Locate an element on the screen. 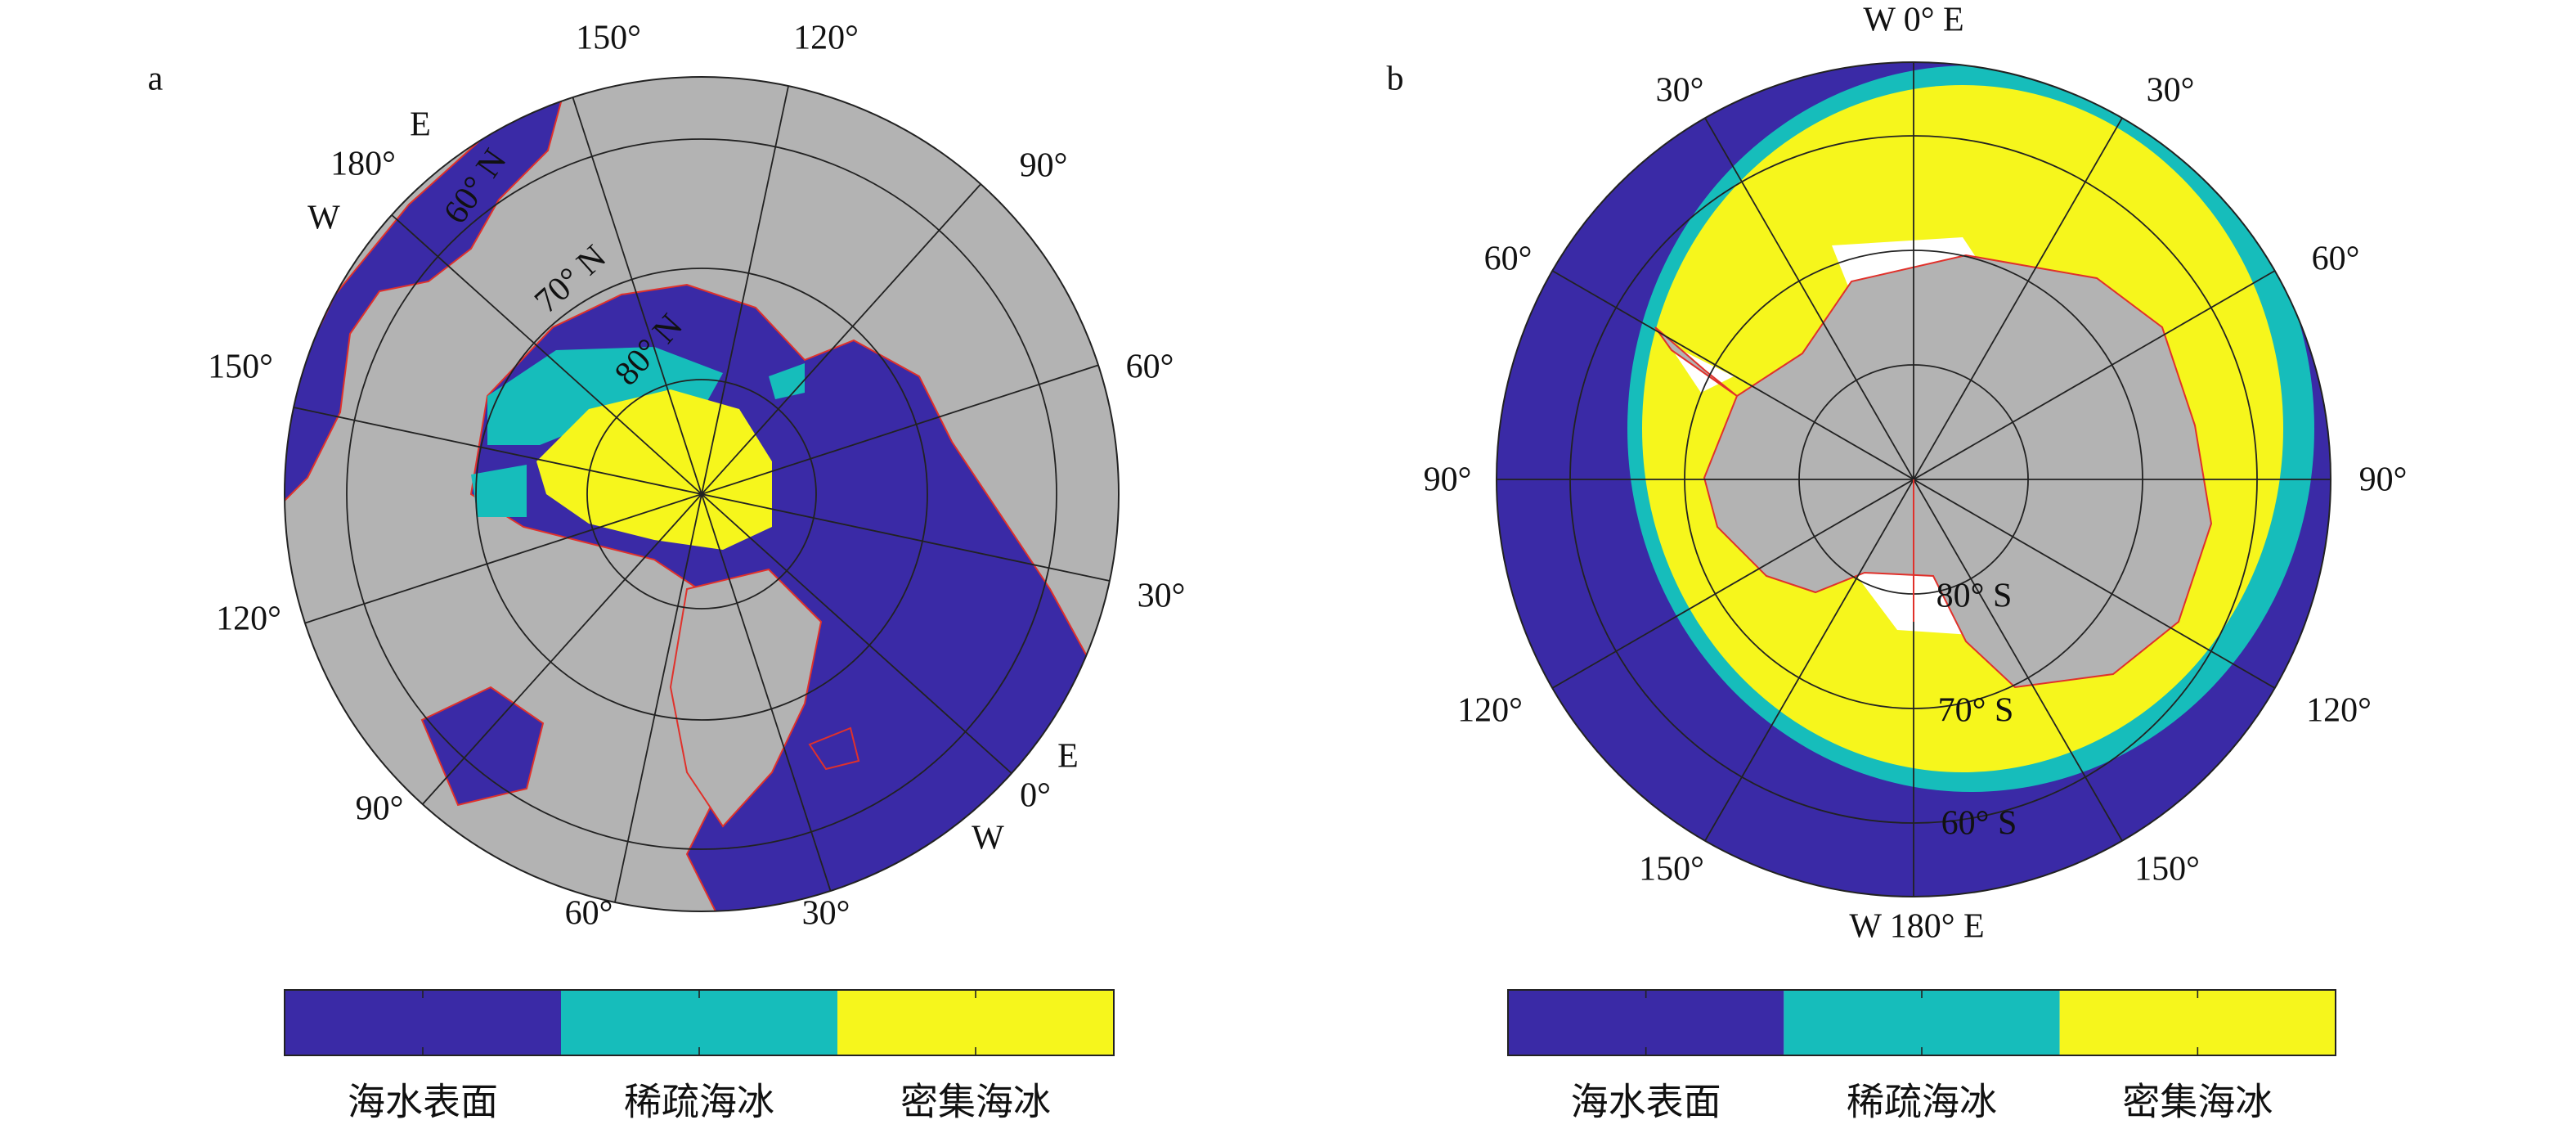 This screenshot has width=2576, height=1138. panel-label: a is located at coordinates (156, 79).